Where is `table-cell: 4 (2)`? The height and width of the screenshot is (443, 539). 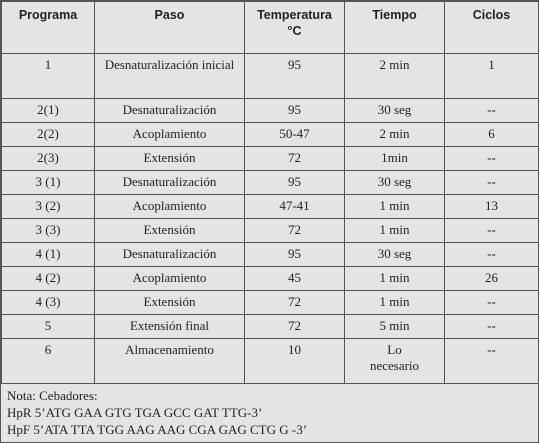
table-cell: 4 (2) is located at coordinates (48, 278).